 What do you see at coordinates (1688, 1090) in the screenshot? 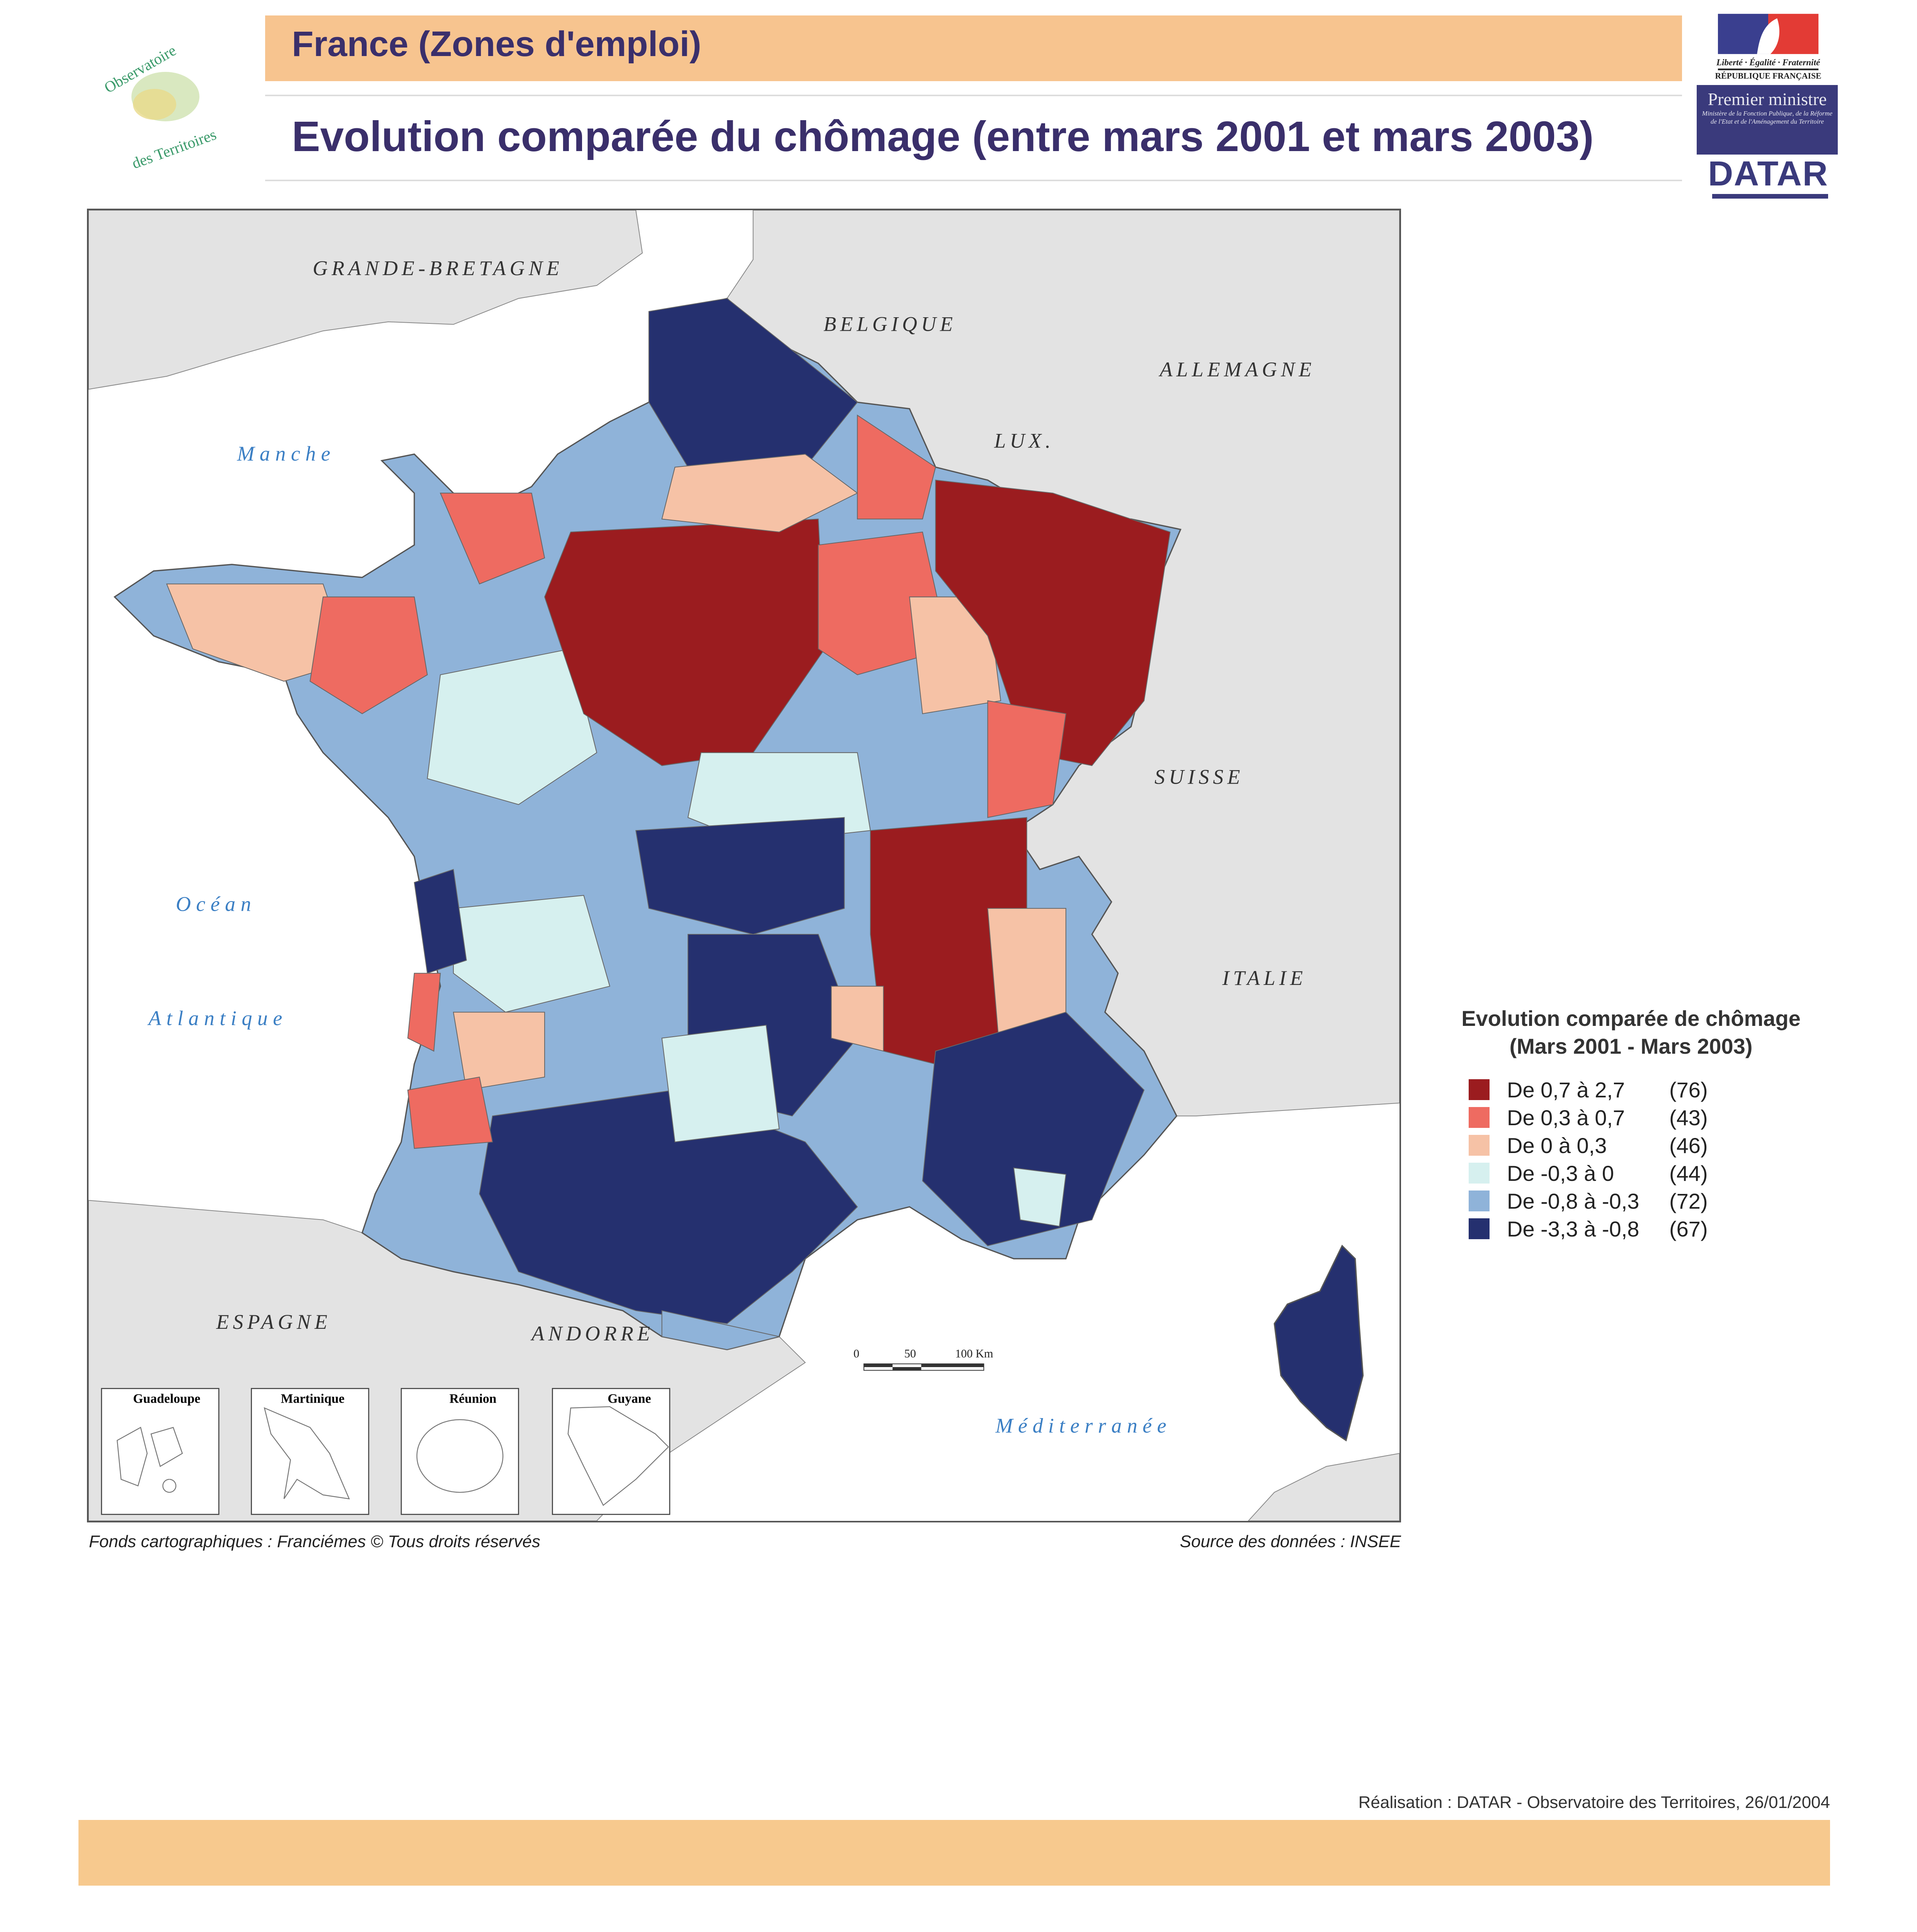
I see `legend-count: (76)` at bounding box center [1688, 1090].